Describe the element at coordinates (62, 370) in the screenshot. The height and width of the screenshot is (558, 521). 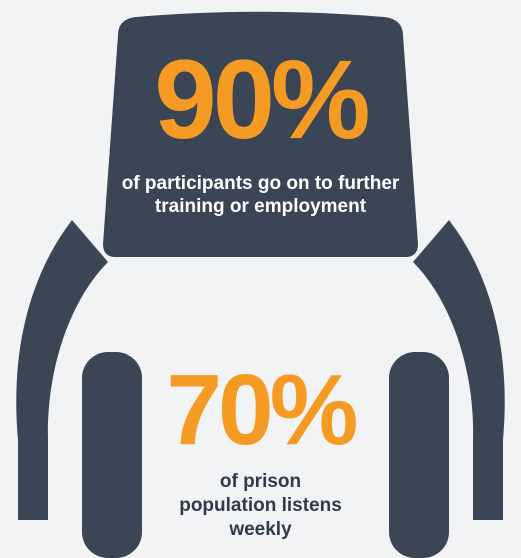
I see `headband-left` at that location.